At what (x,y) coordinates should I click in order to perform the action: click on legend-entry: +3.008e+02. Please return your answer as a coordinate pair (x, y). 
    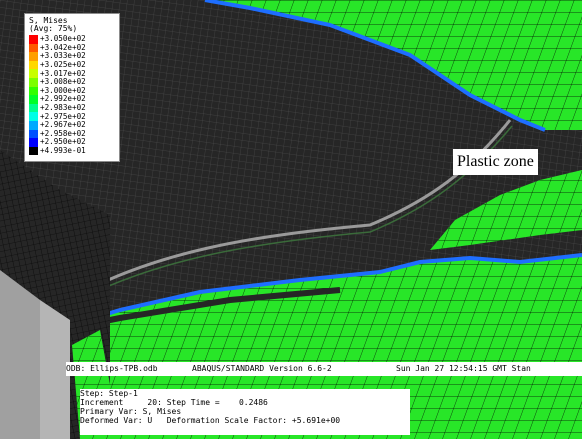
    Looking at the image, I should click on (72, 82).